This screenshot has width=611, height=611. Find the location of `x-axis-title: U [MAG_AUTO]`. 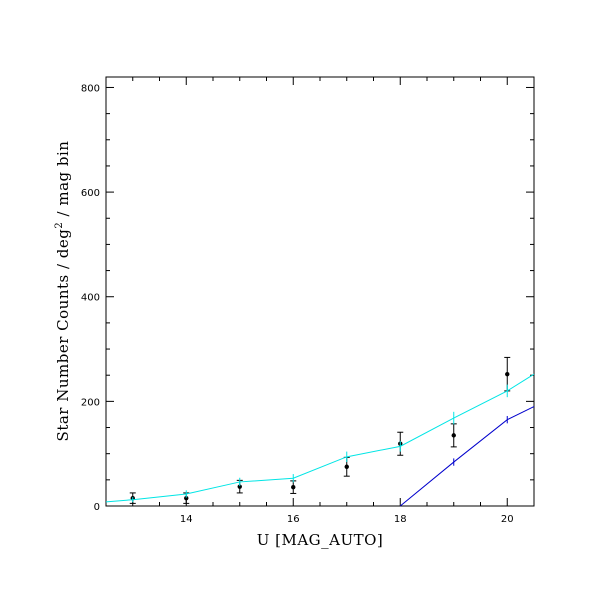

x-axis-title: U [MAG_AUTO] is located at coordinates (320, 540).